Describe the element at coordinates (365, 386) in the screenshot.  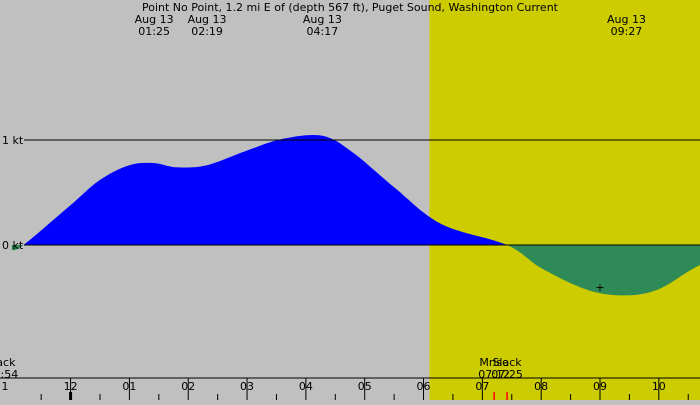
I see `hour-tick-label: 05` at that location.